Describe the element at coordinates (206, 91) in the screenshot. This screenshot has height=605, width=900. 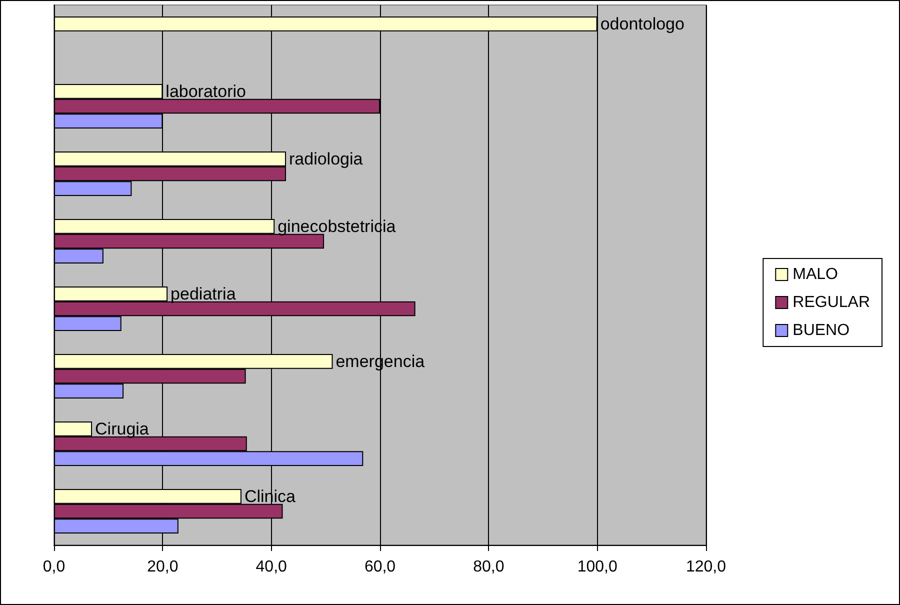
I see `y-tick-label: laboratorio` at that location.